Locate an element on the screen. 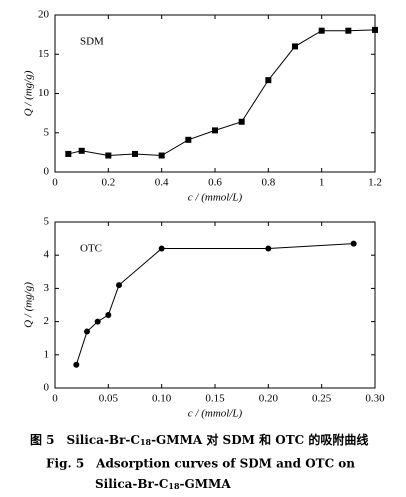 This screenshot has width=406, height=497. x-tick-label: 0.25 is located at coordinates (322, 399).